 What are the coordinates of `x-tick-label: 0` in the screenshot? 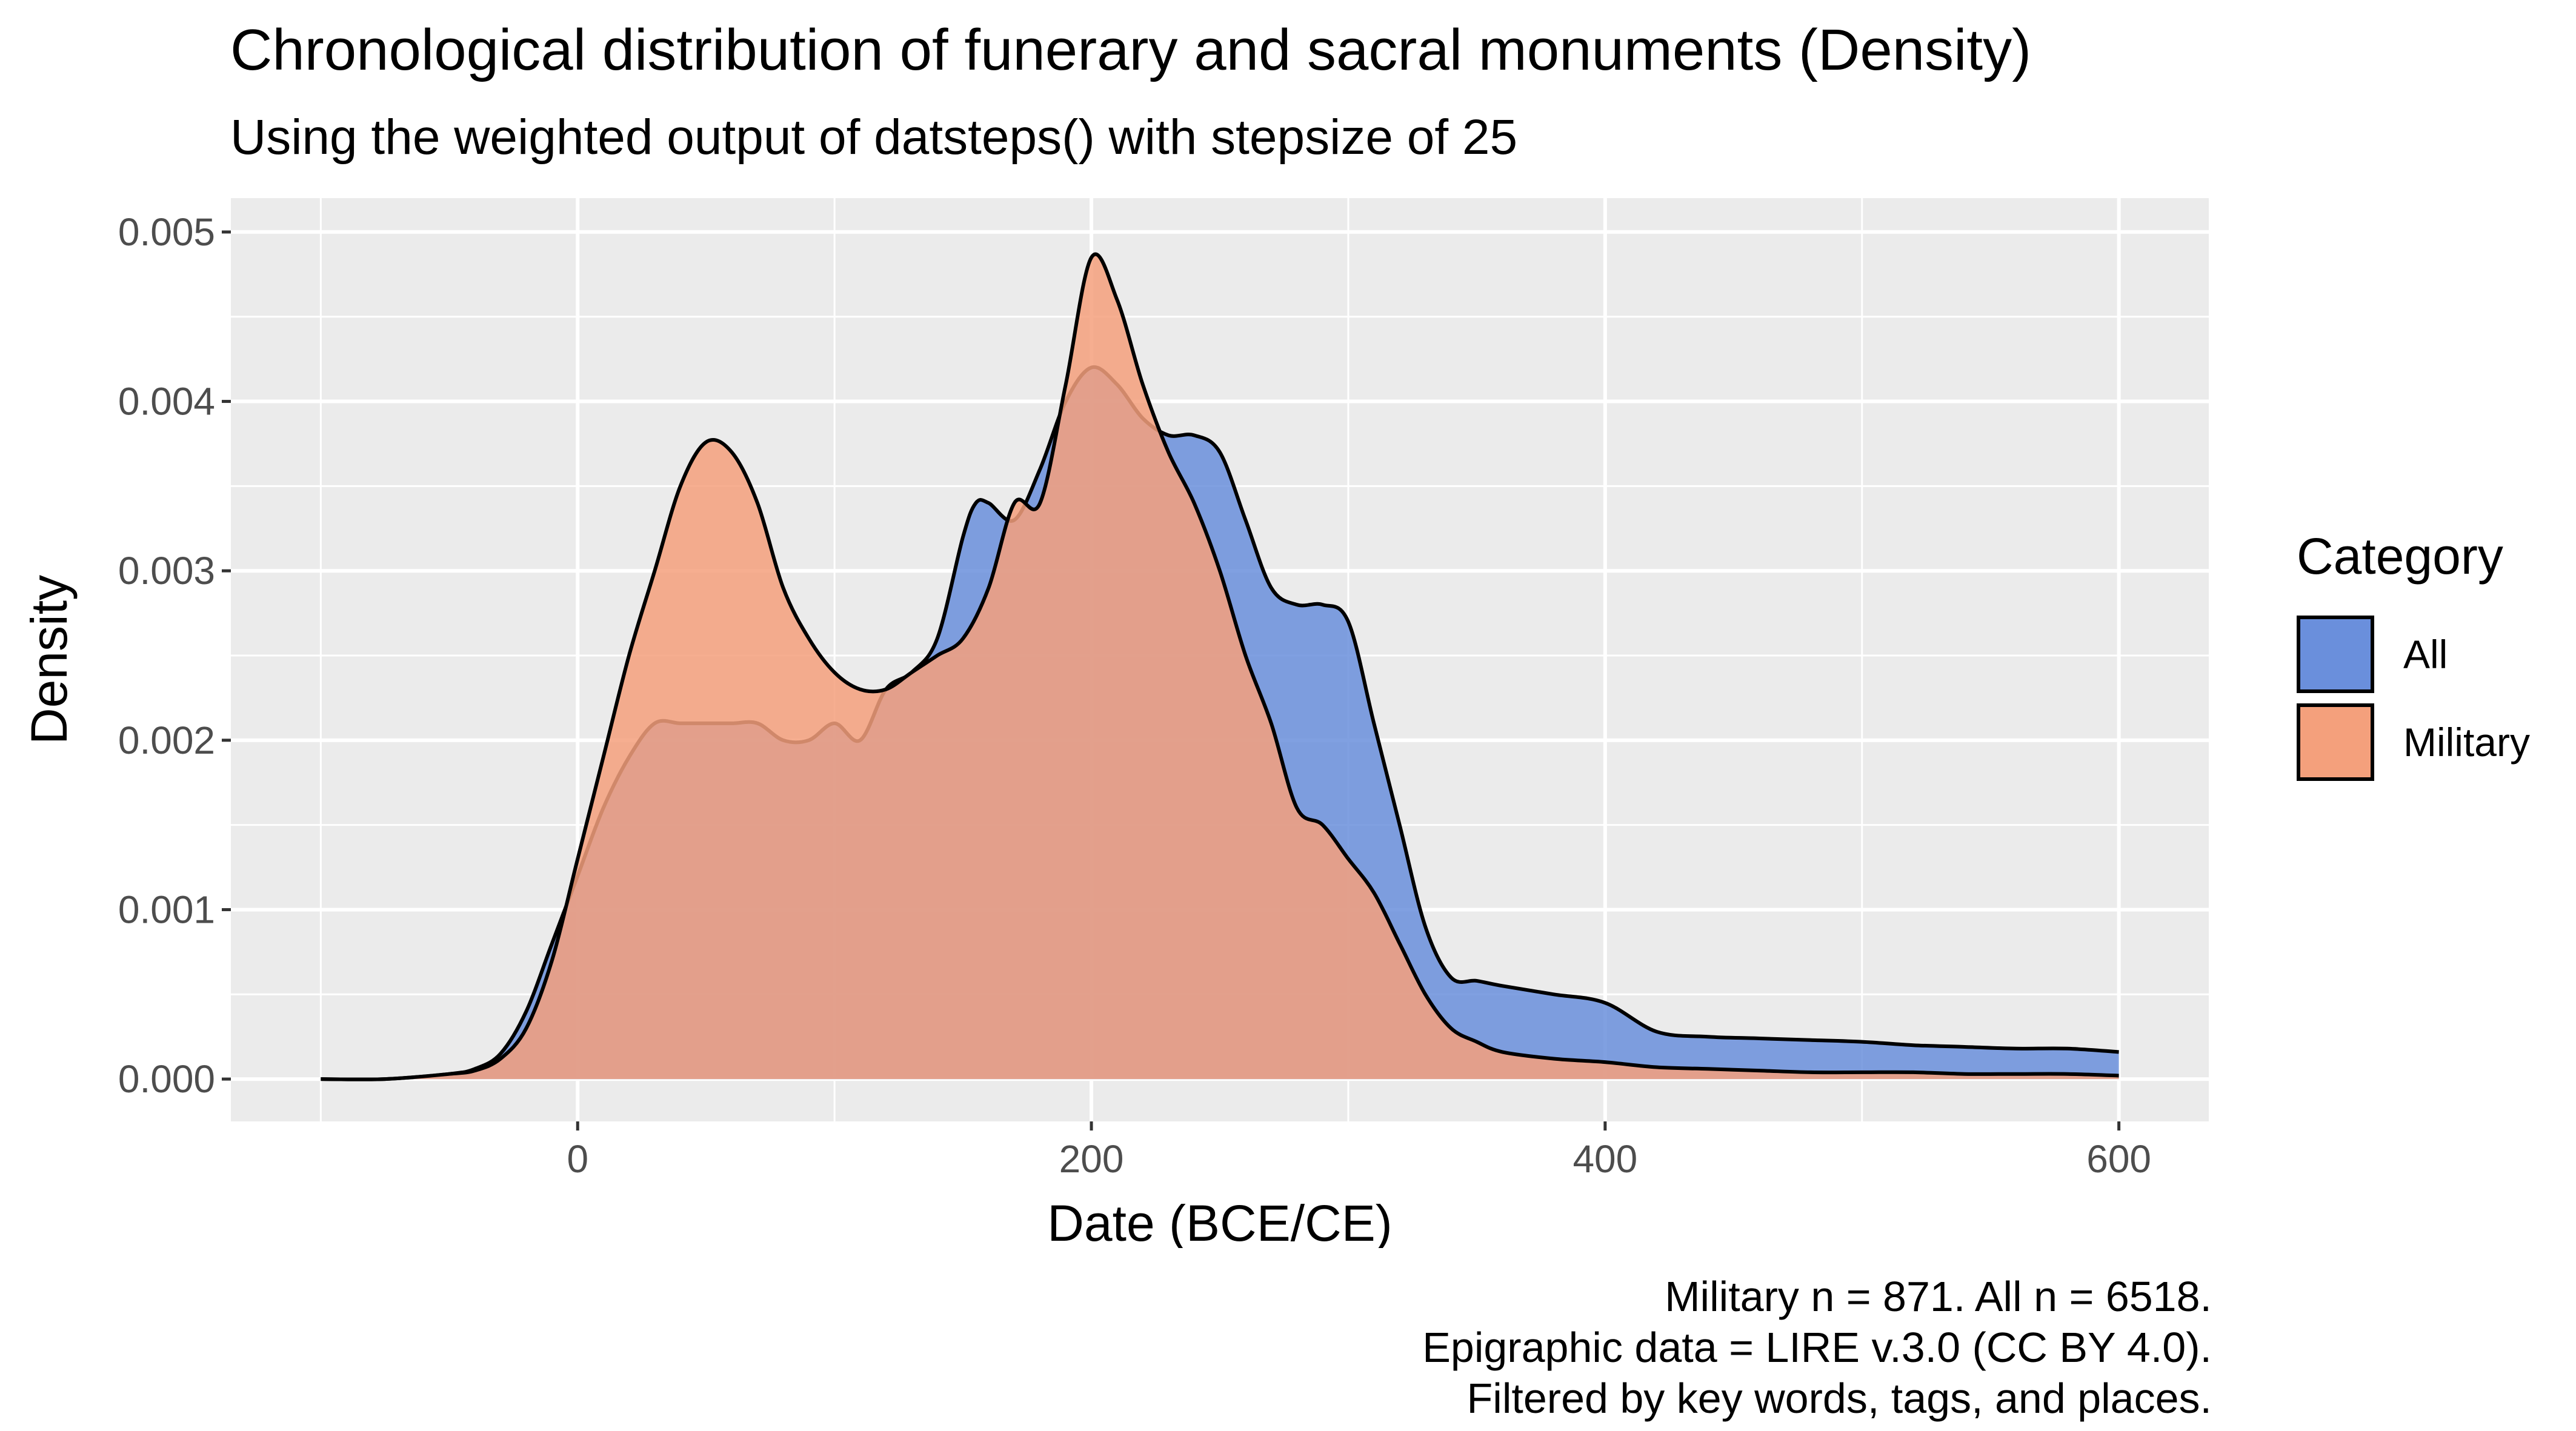 It's located at (577, 1159).